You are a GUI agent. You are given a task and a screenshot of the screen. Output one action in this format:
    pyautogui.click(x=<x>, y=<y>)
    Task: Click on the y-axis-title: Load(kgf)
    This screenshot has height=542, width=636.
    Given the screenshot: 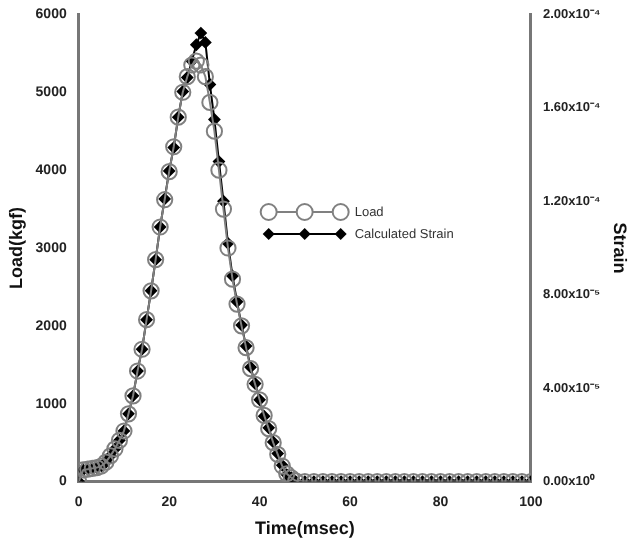 What is the action you would take?
    pyautogui.click(x=15, y=248)
    